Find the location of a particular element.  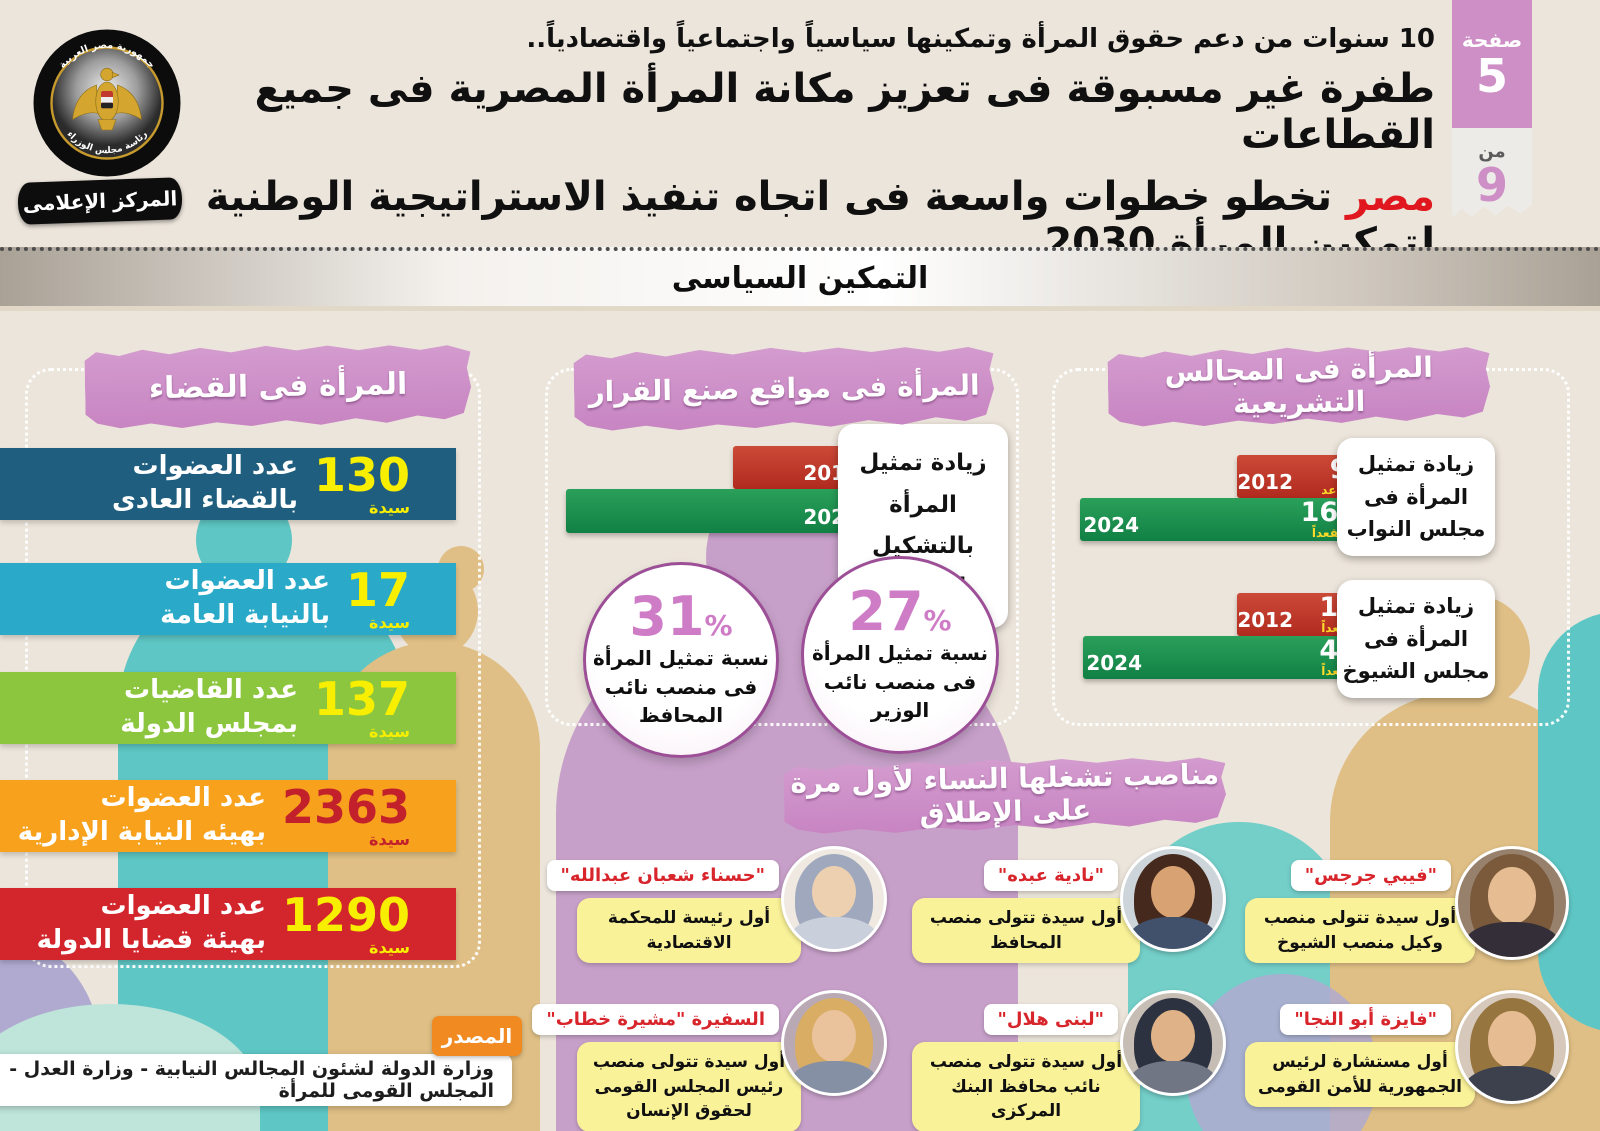

stat-bar-ordinary-judiciary: 130 سيدة عدد العضوات بالقضاء العادى is located at coordinates (228, 484).